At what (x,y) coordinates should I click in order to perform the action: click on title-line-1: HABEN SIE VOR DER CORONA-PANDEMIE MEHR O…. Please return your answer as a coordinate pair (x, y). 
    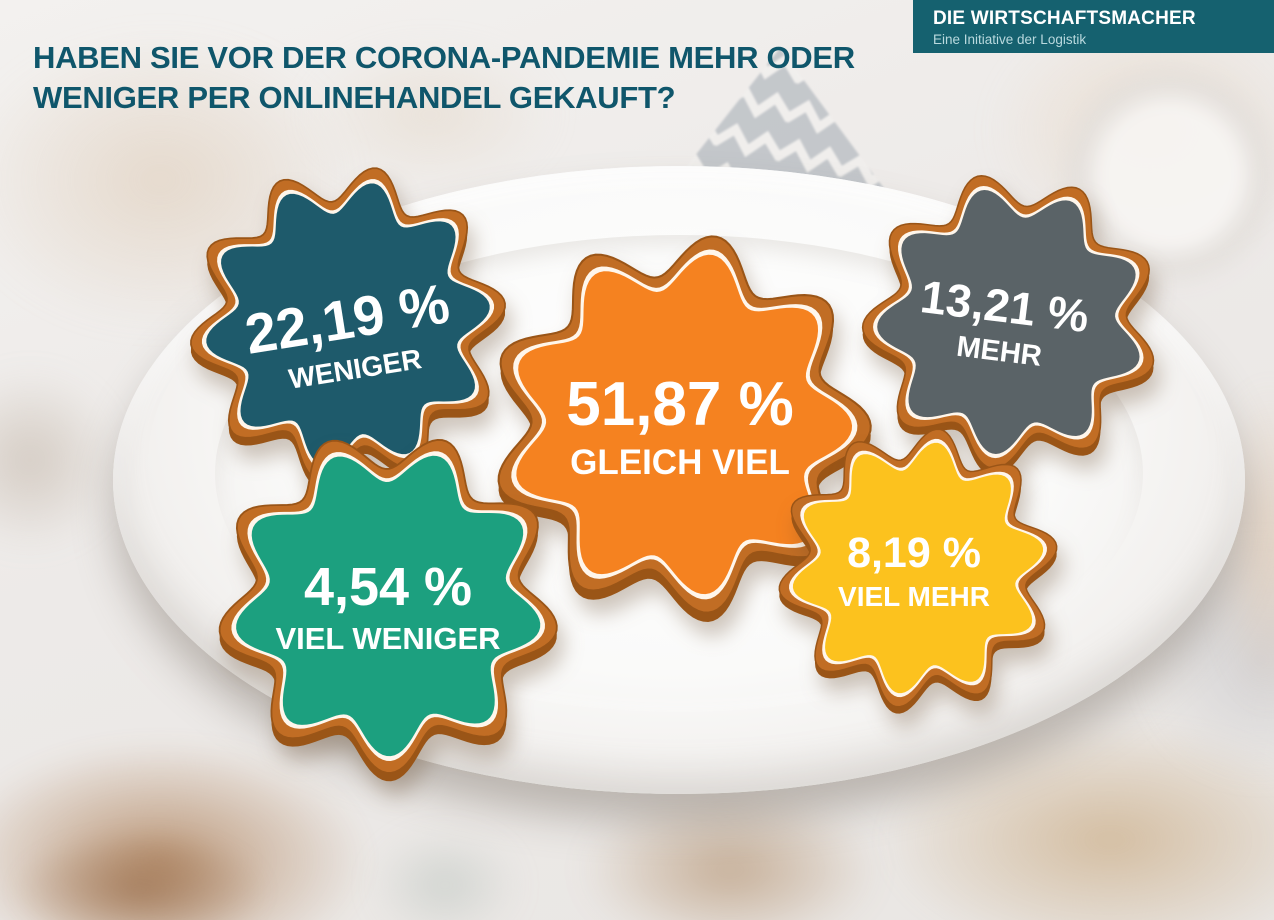
    Looking at the image, I should click on (444, 57).